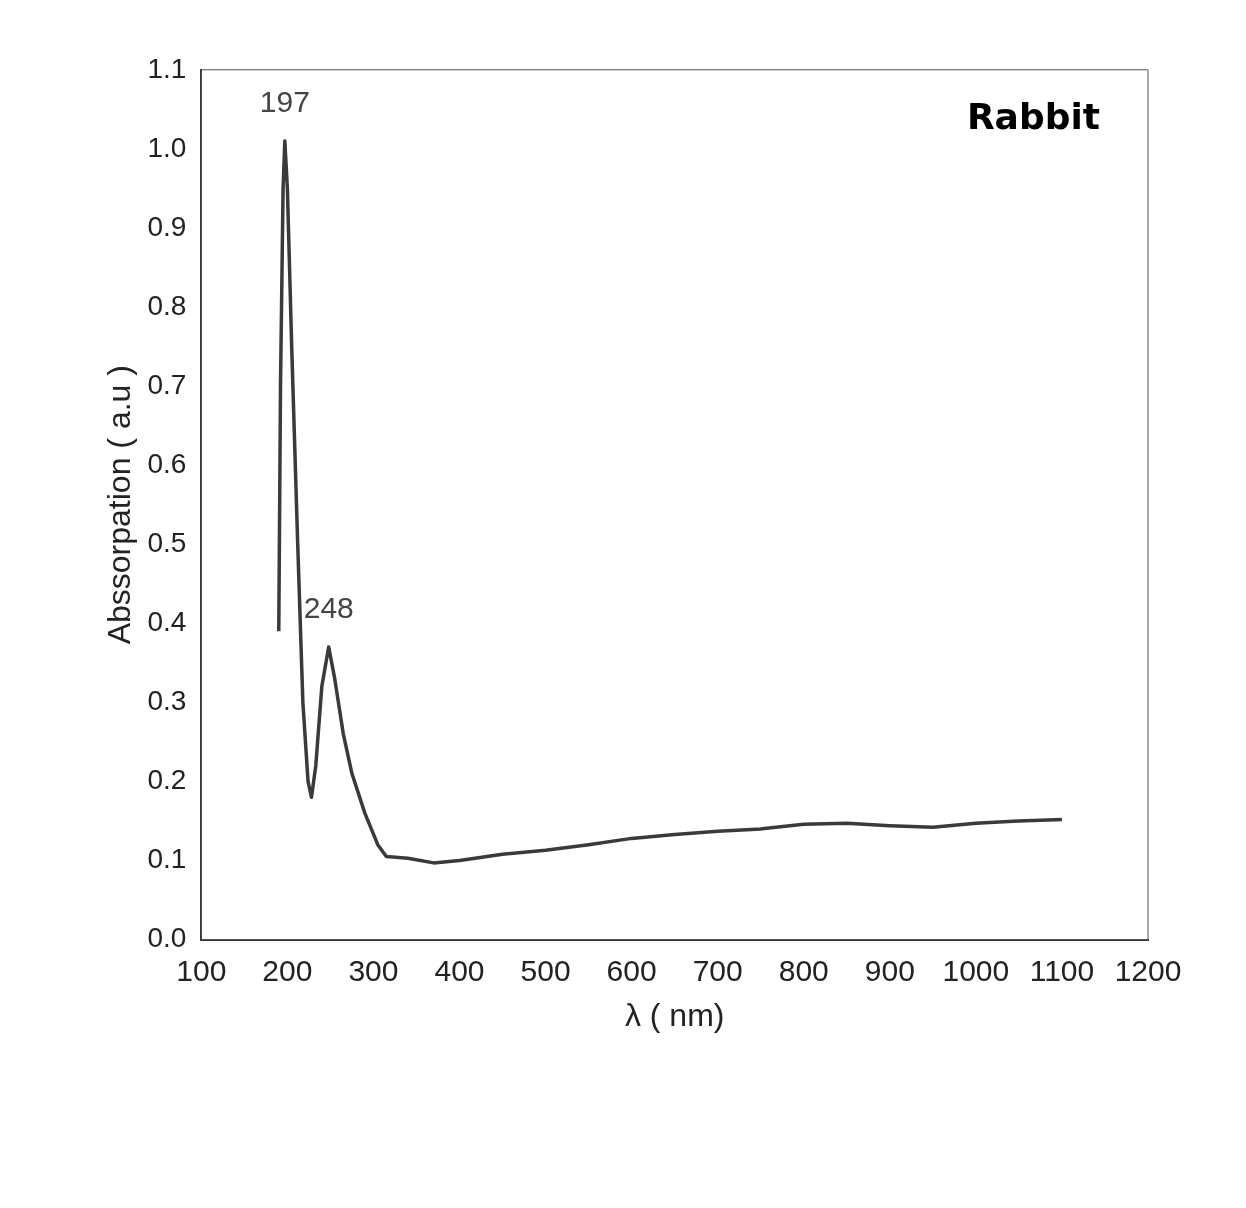 The width and height of the screenshot is (1246, 1208). I want to click on annotation: 197, so click(284, 102).